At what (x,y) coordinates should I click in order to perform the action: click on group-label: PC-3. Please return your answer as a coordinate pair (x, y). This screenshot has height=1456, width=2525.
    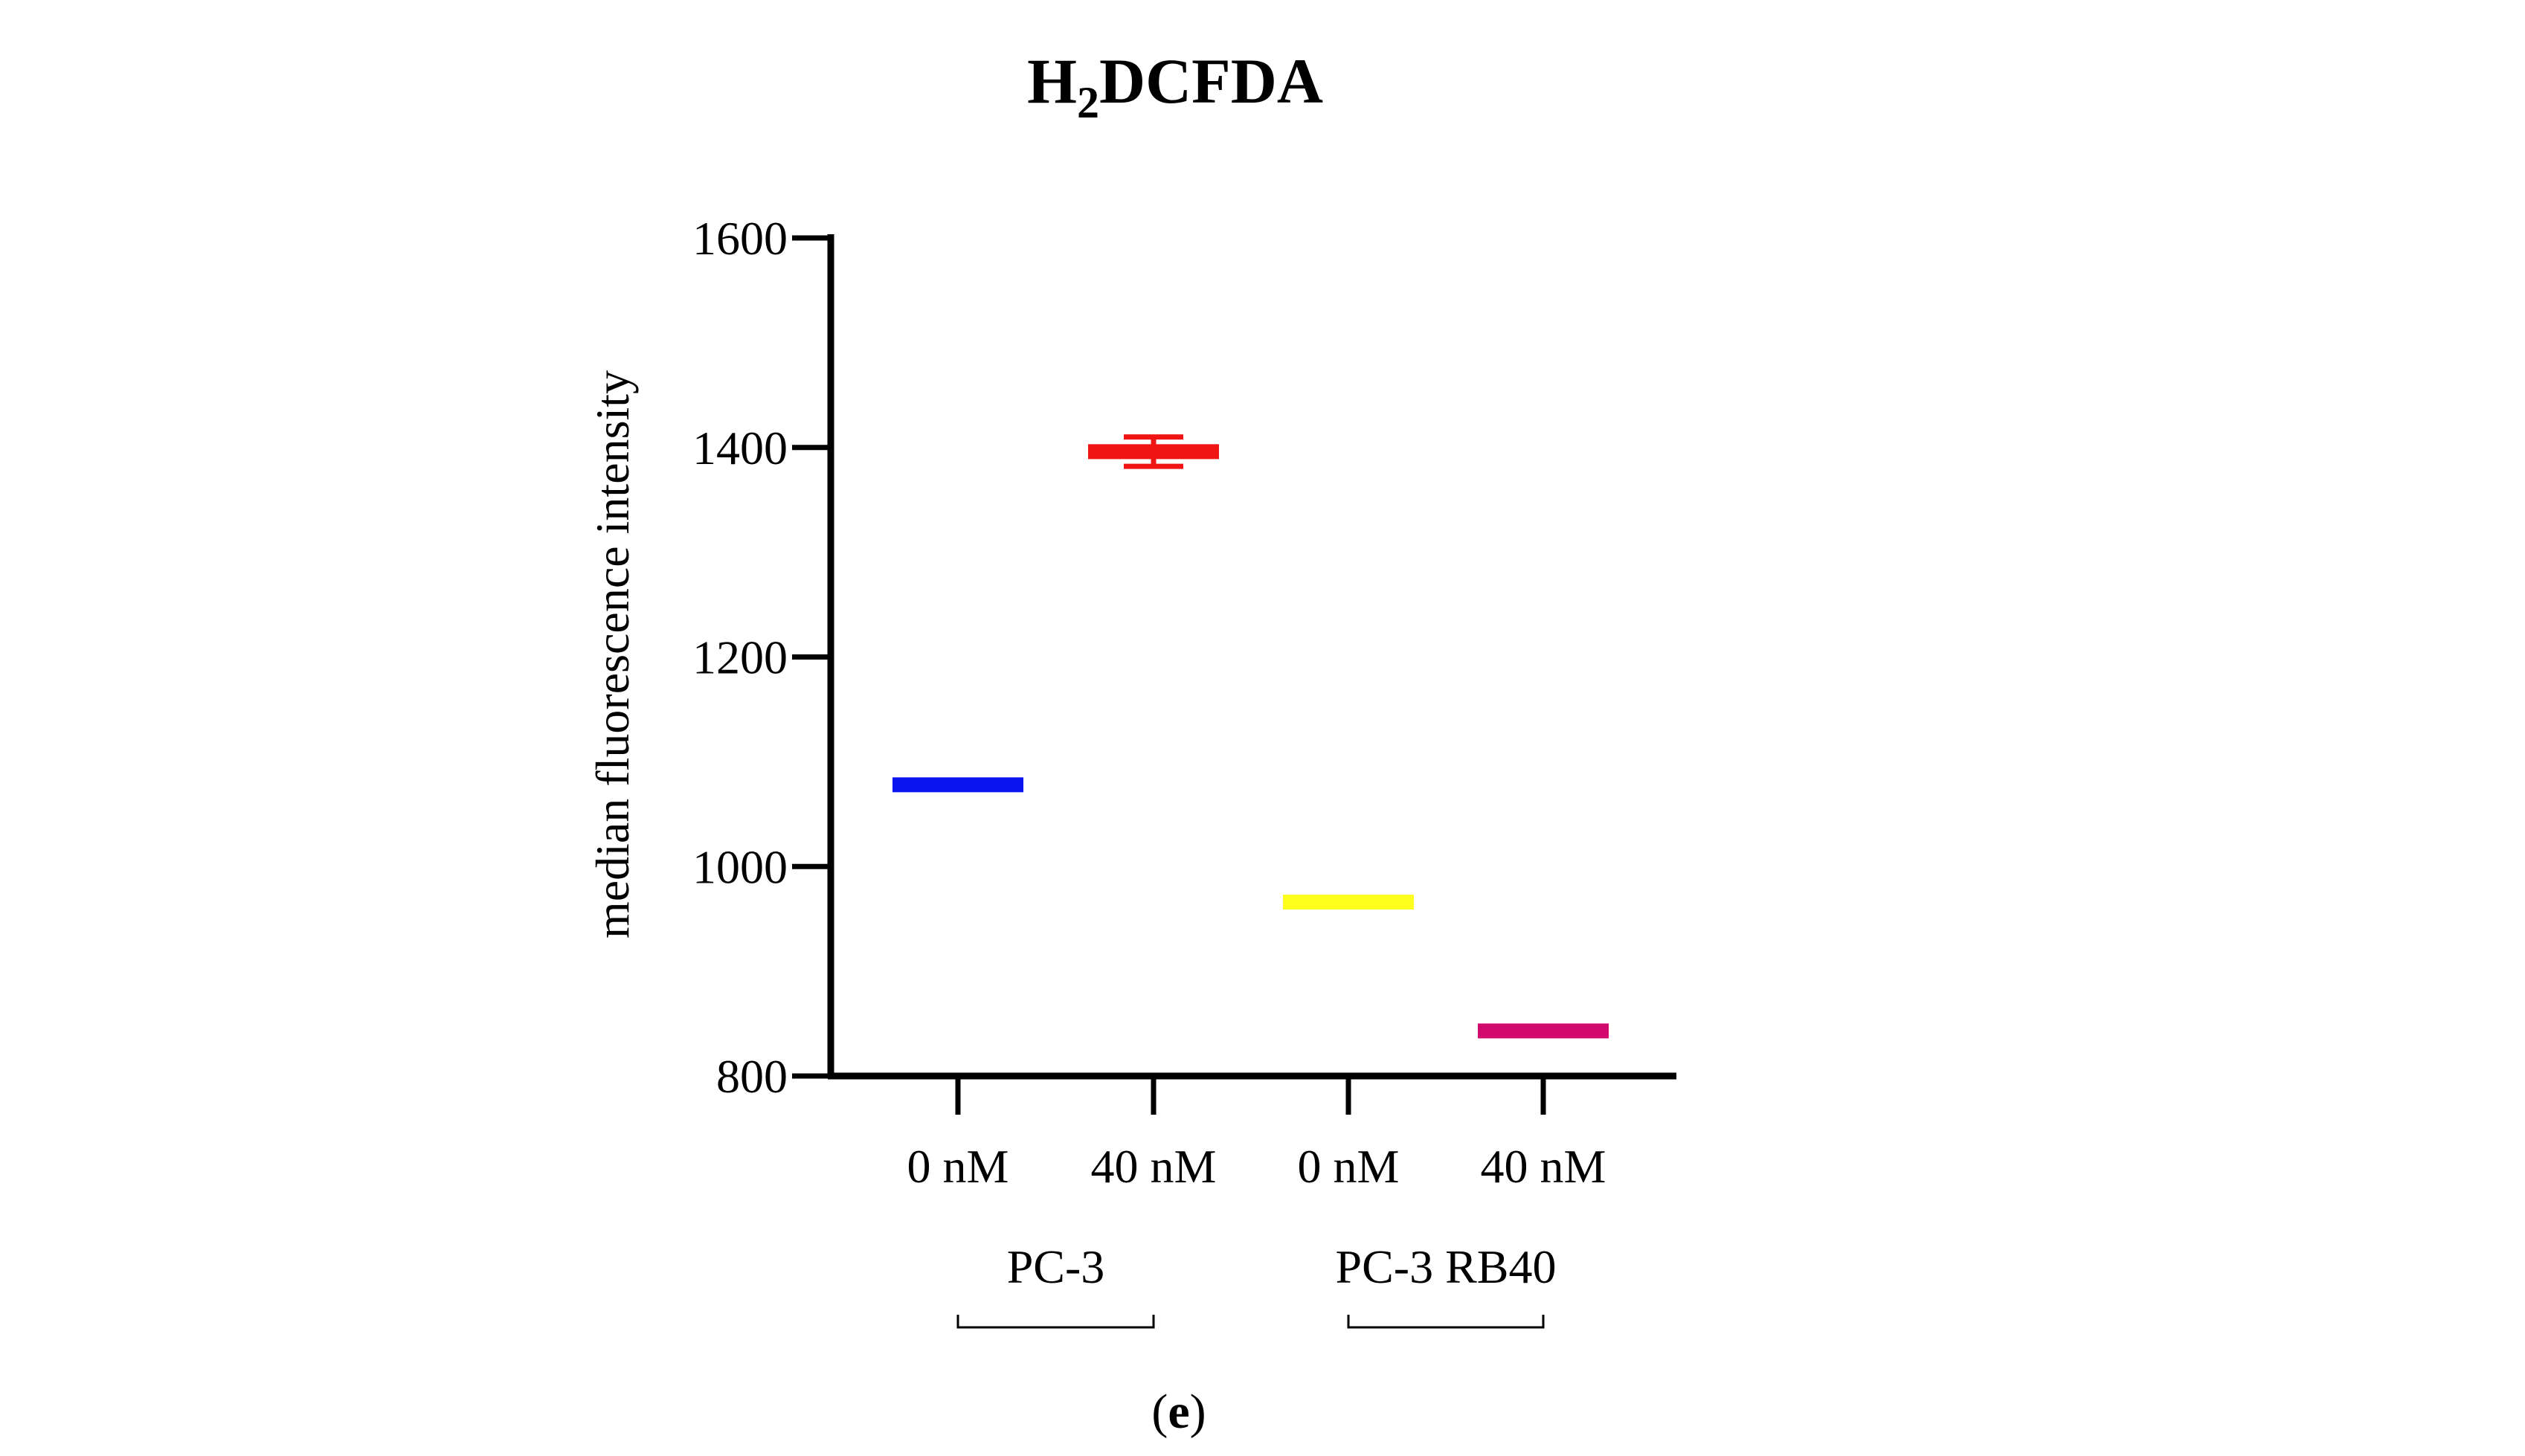
    Looking at the image, I should click on (1056, 1266).